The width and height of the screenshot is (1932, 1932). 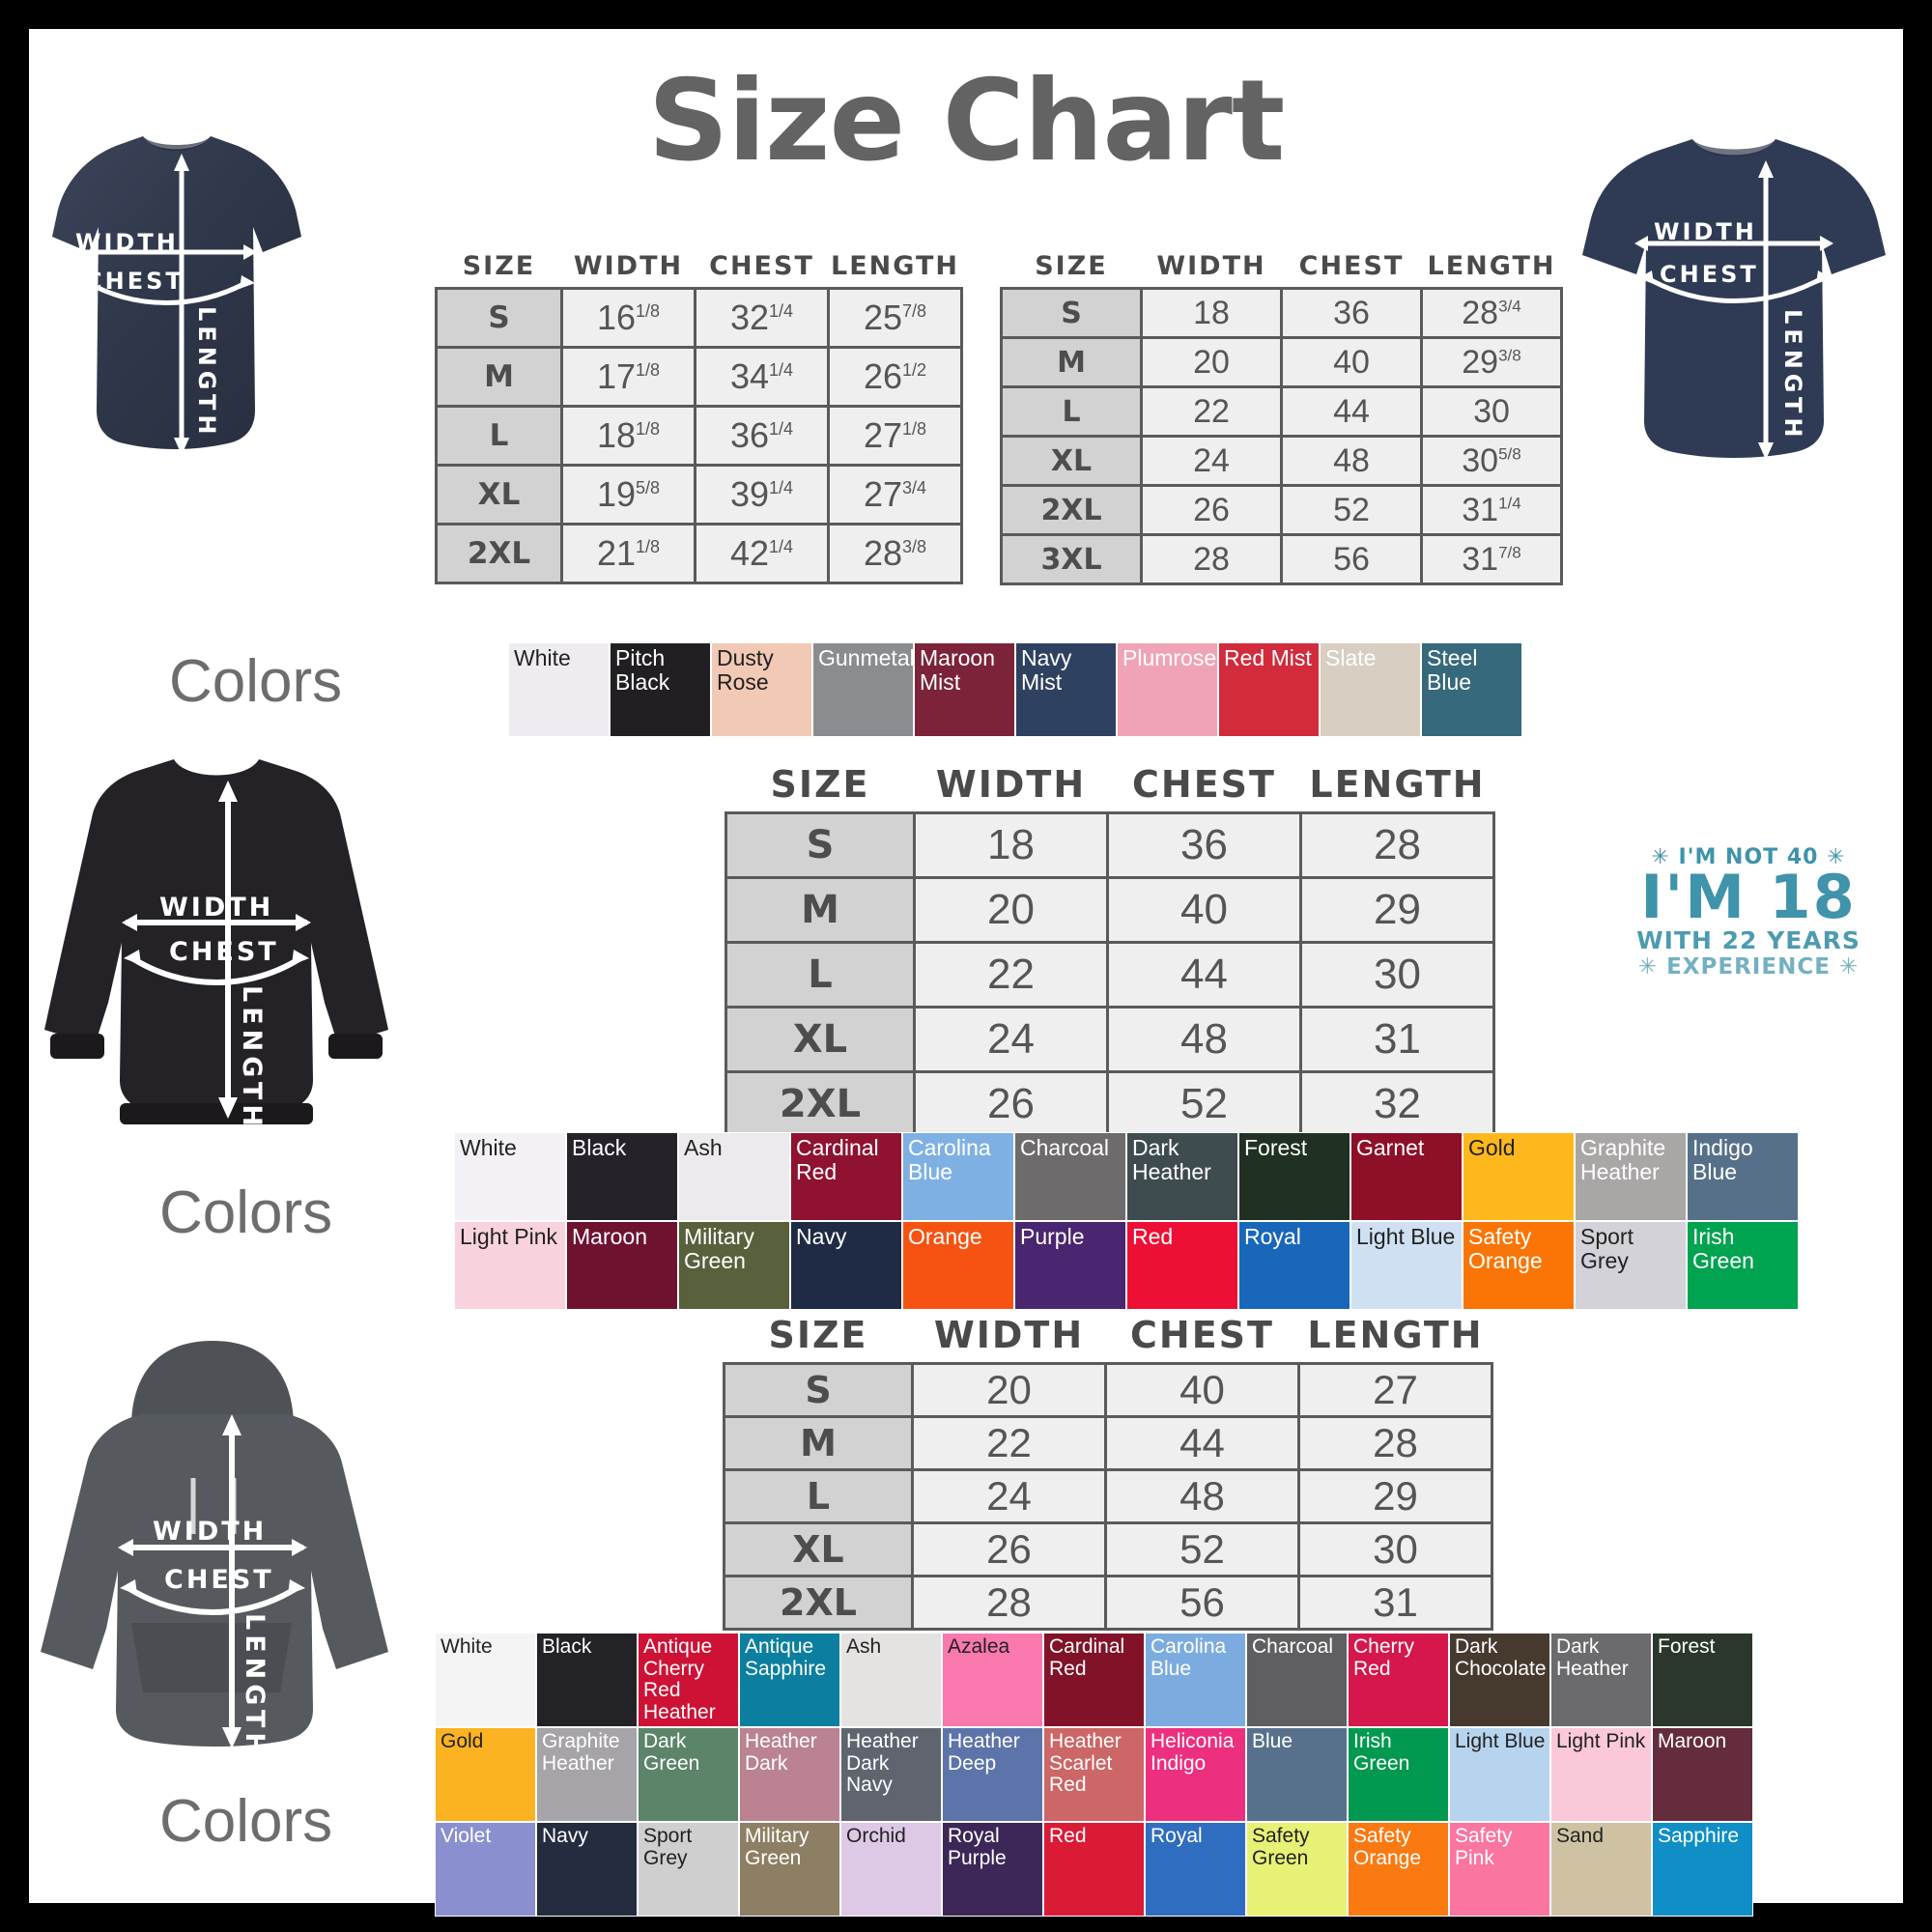 I want to click on color-swatch: Purple, so click(x=1070, y=1265).